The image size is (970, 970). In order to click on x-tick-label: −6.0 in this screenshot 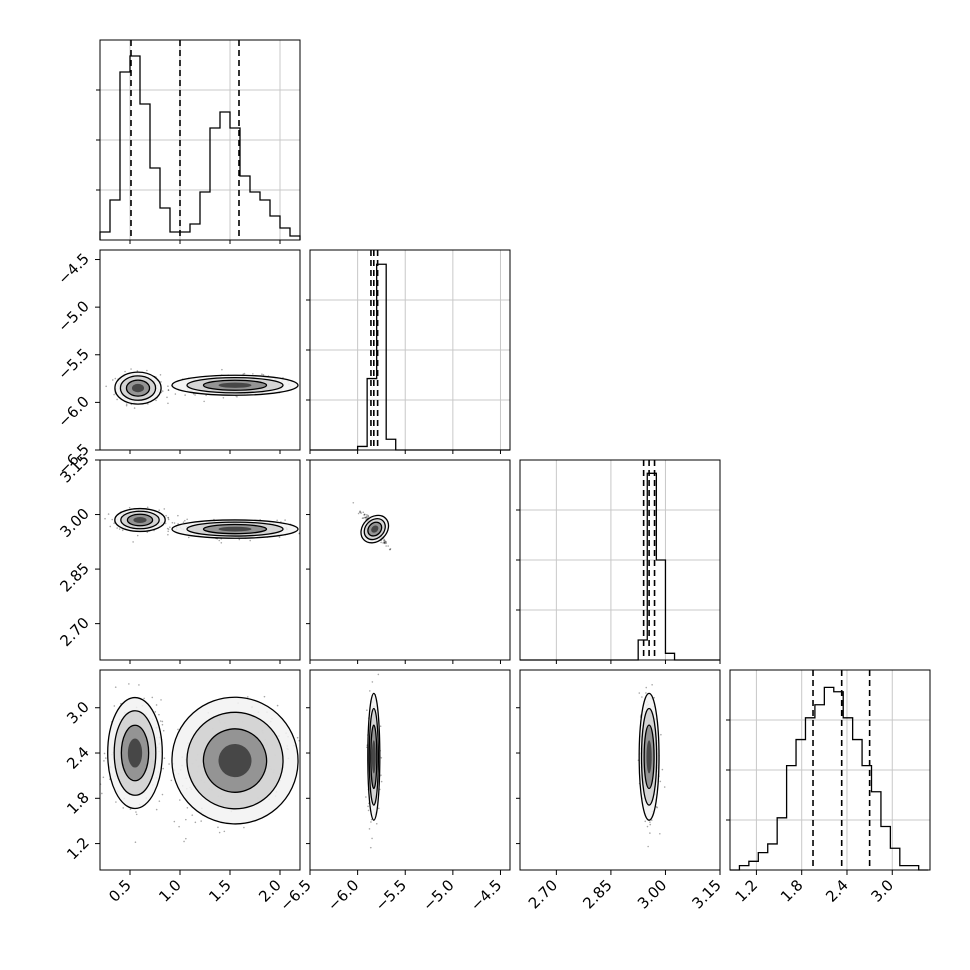, I will do `click(343, 895)`.